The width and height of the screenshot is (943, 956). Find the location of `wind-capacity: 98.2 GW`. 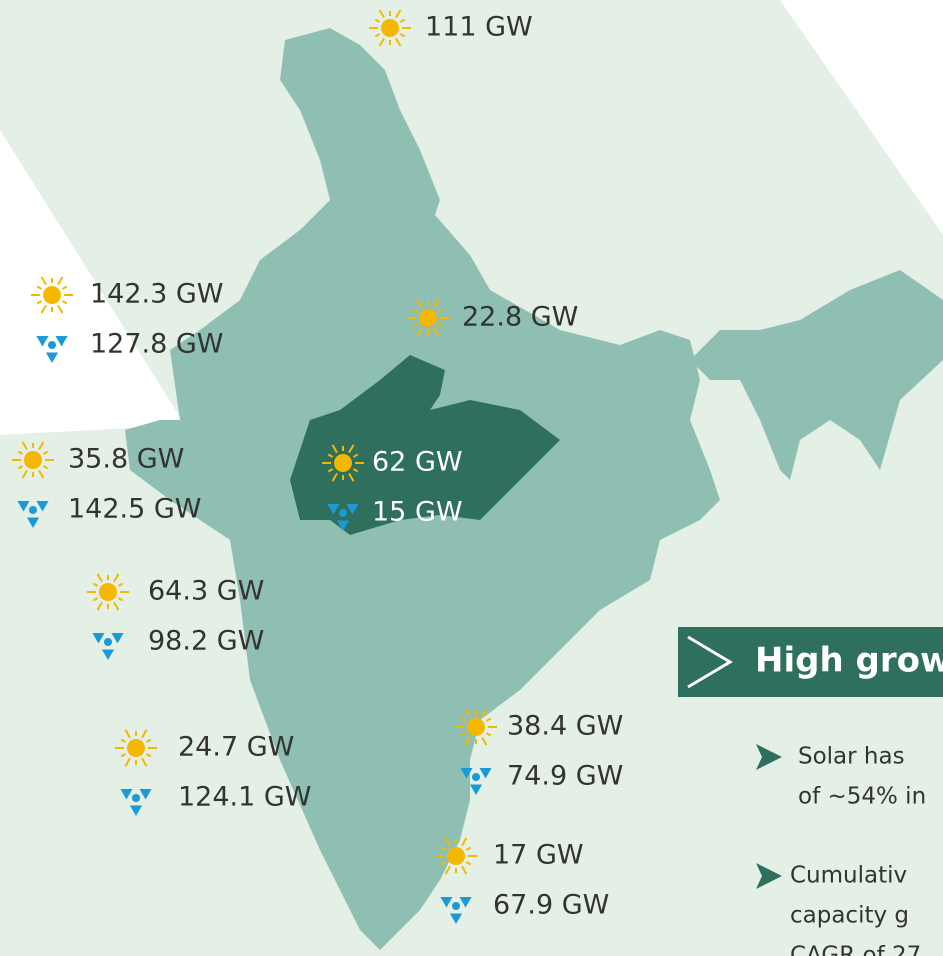

wind-capacity: 98.2 GW is located at coordinates (206, 641).